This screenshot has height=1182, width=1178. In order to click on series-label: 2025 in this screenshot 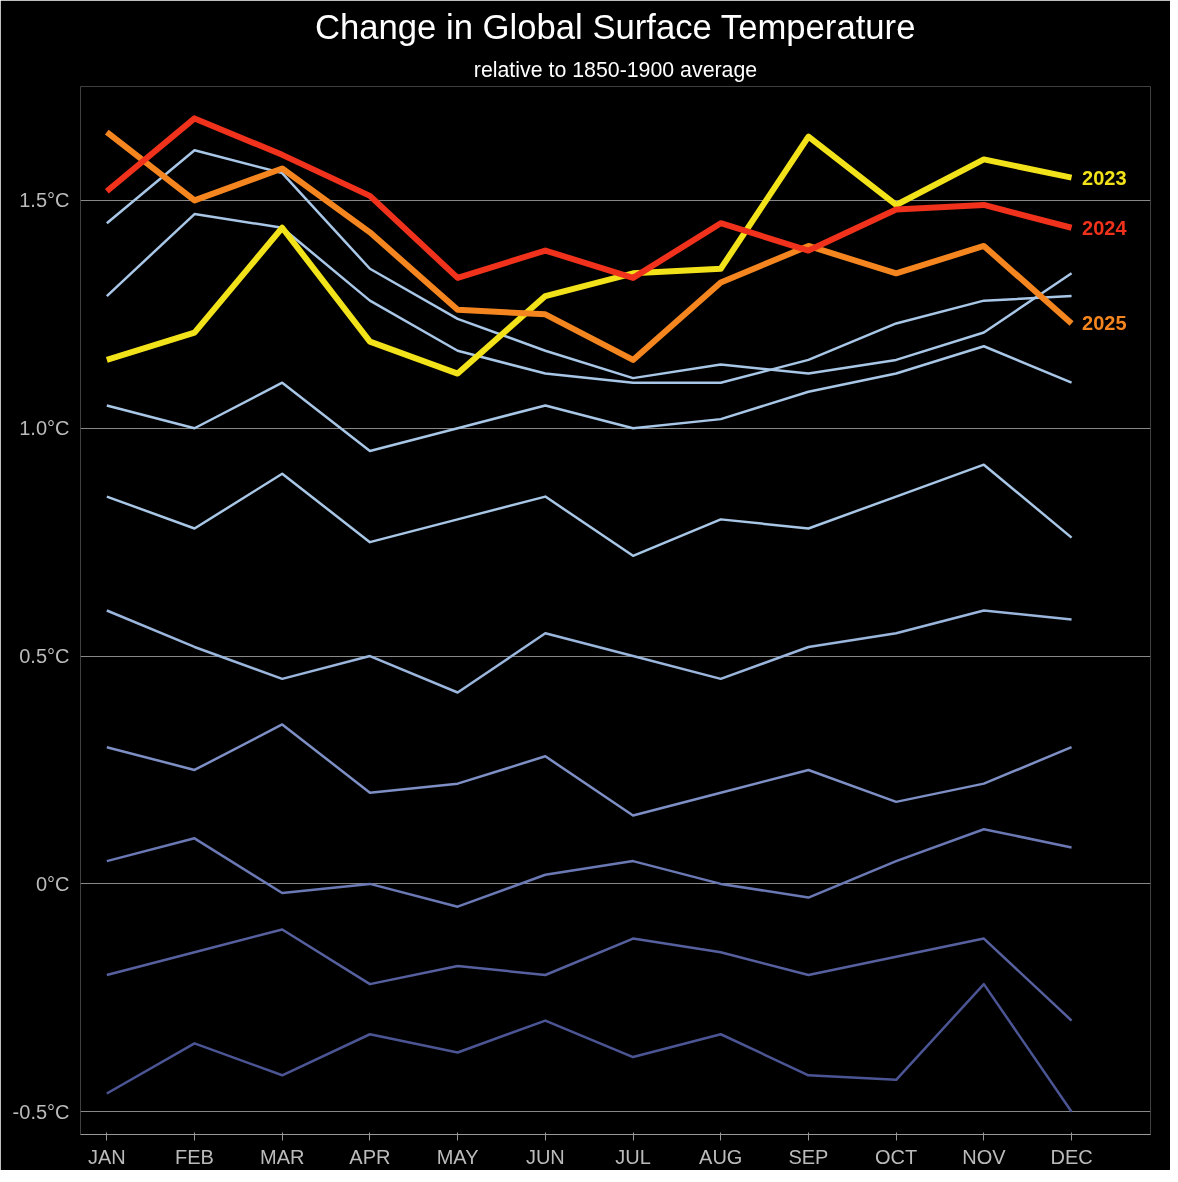, I will do `click(1104, 323)`.